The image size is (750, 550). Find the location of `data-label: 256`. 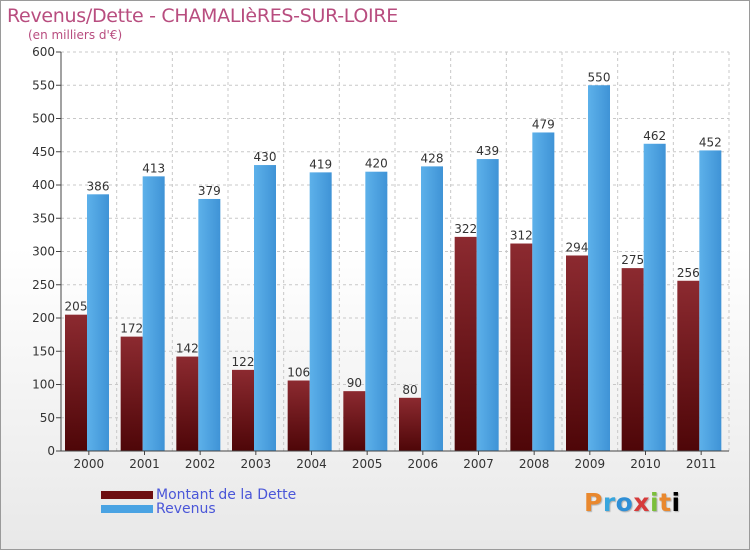

data-label: 256 is located at coordinates (688, 273).